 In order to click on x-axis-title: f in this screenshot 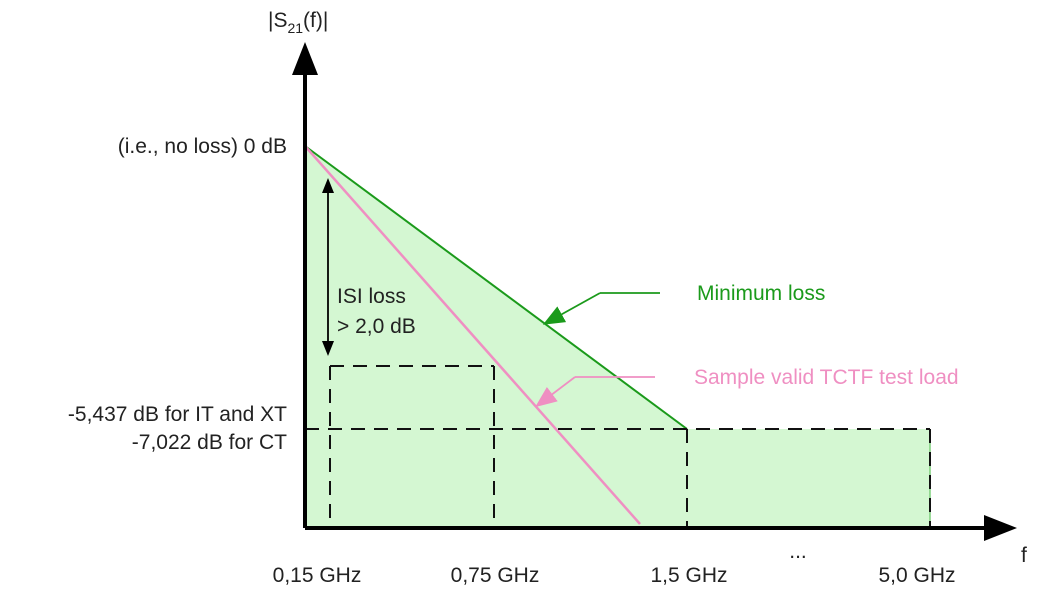, I will do `click(1024, 555)`.